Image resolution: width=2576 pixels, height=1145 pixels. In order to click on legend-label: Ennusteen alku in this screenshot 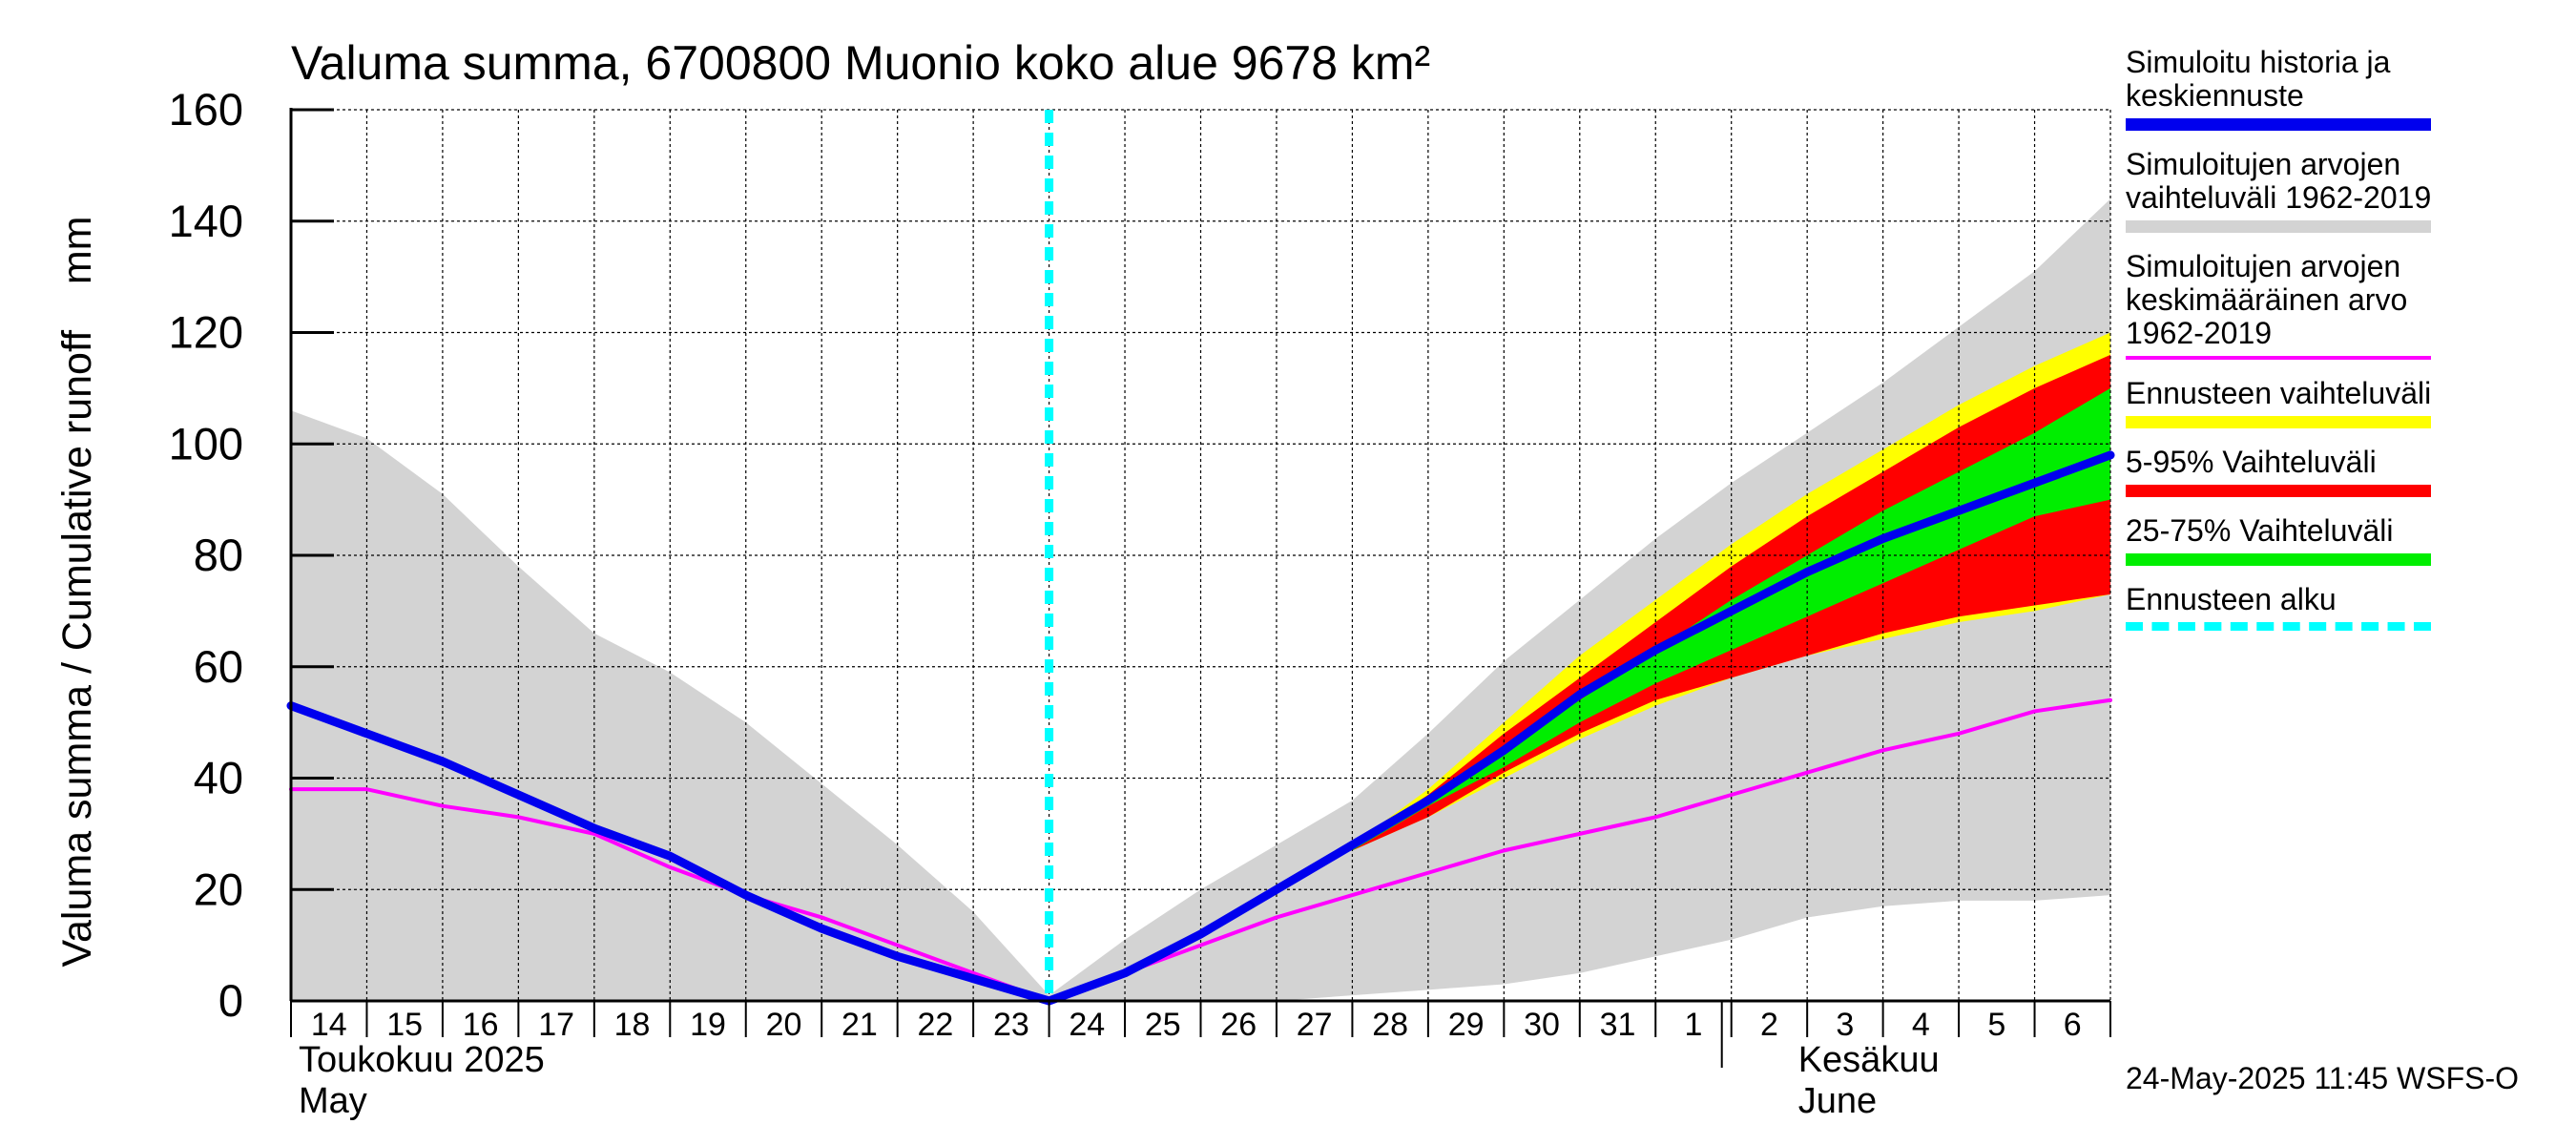, I will do `click(2231, 599)`.